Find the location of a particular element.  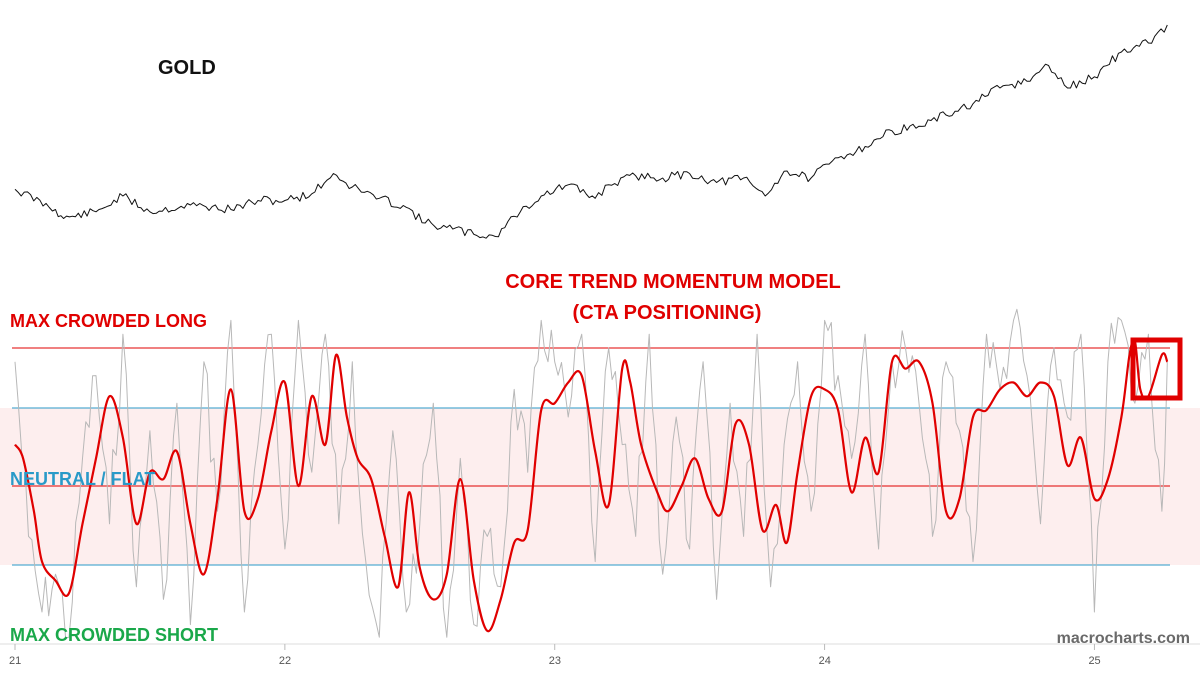

x-tick-label: 24 is located at coordinates (825, 661).